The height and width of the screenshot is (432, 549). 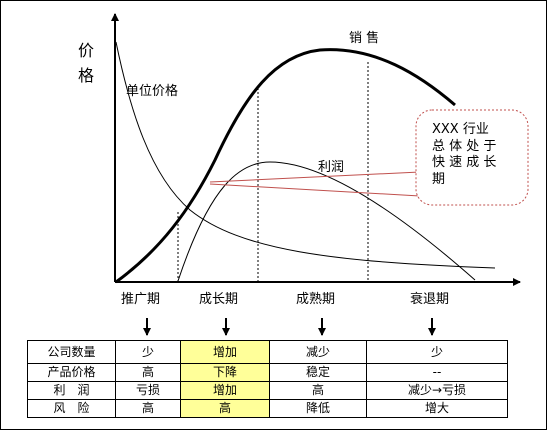 I want to click on row-label: 风 险, so click(x=71, y=408).